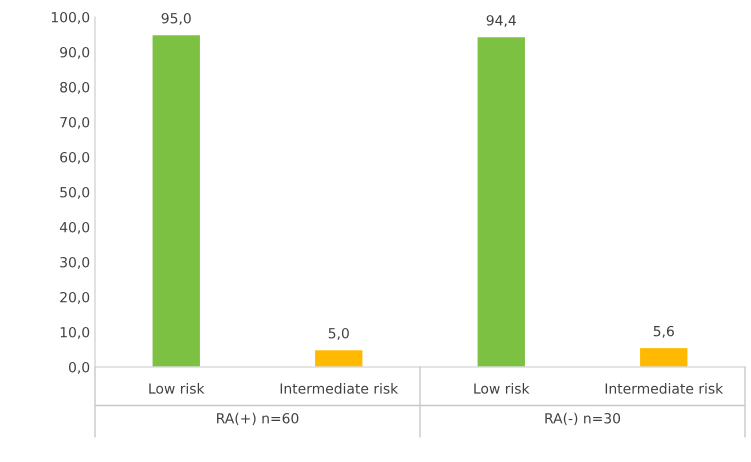 The width and height of the screenshot is (751, 462). What do you see at coordinates (176, 18) in the screenshot?
I see `data-label: 95,0` at bounding box center [176, 18].